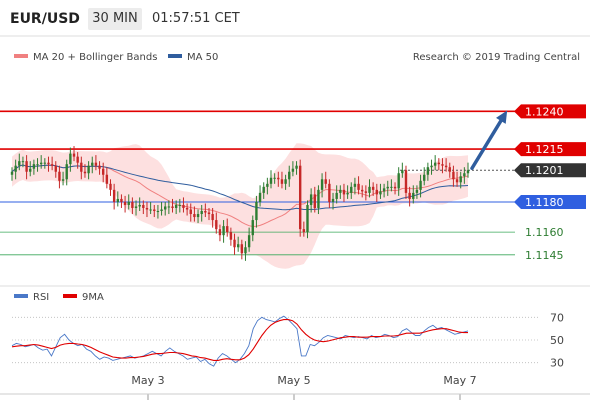 Image resolution: width=590 pixels, height=400 pixels. What do you see at coordinates (557, 317) in the screenshot?
I see `rsi-tick-label: 70` at bounding box center [557, 317].